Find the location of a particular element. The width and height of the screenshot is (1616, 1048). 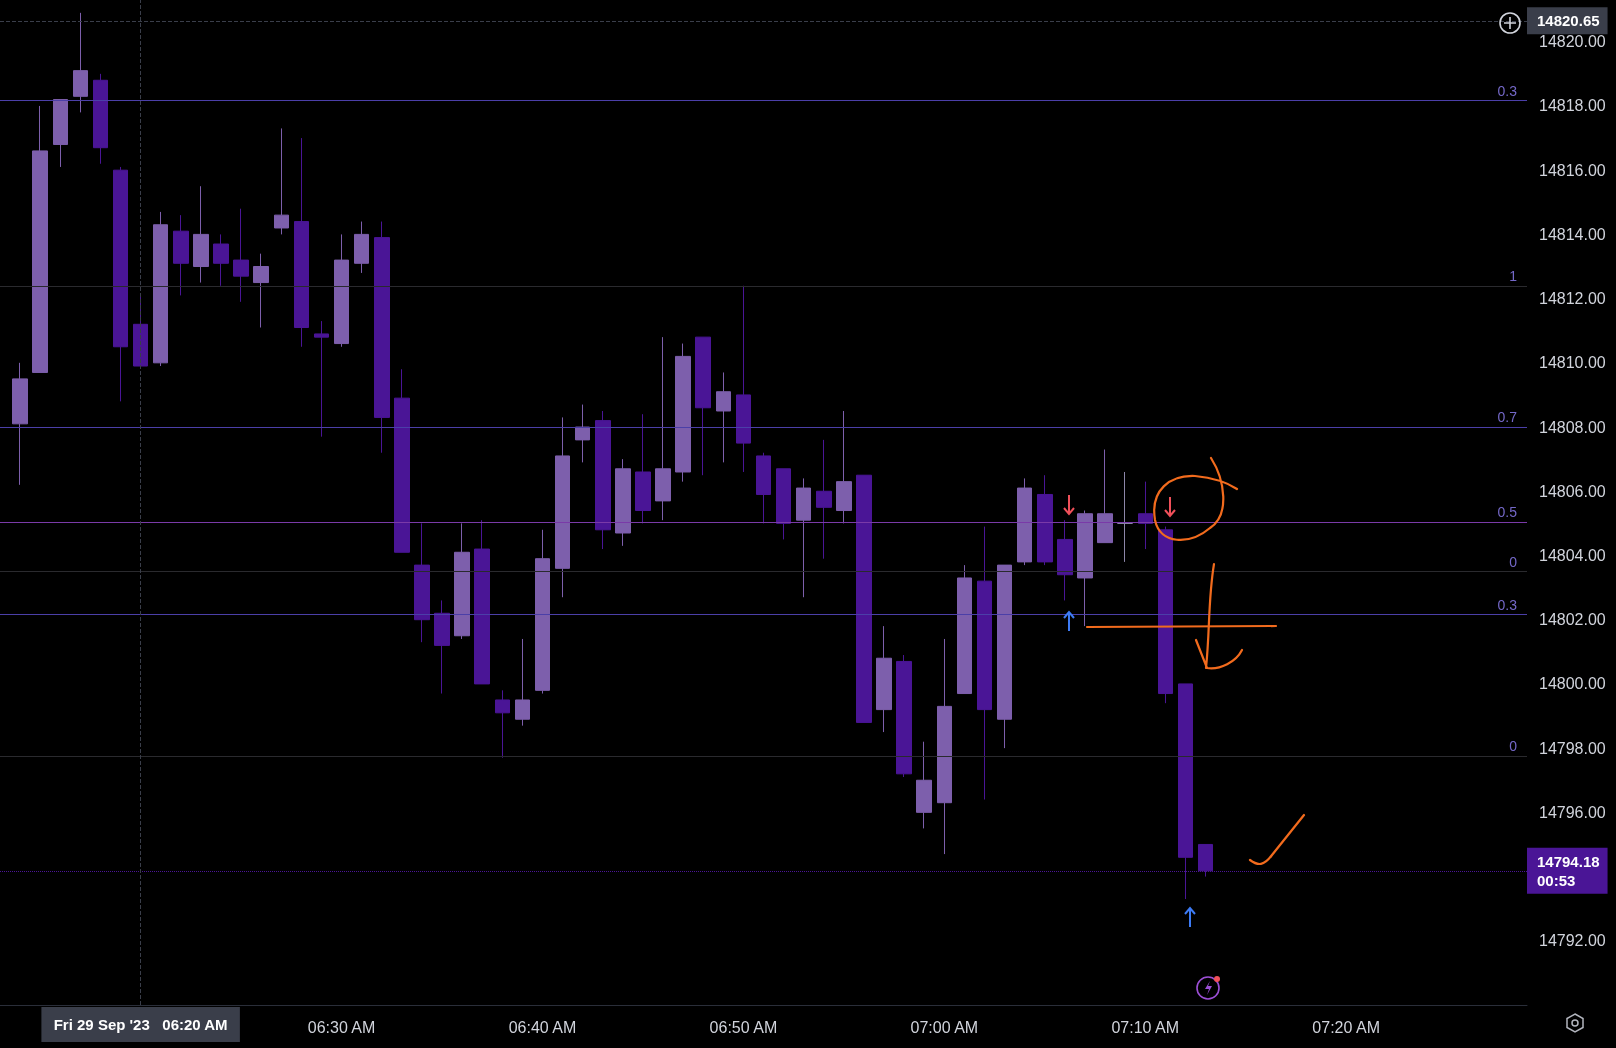

y-tick-label: 14802.00 is located at coordinates (1572, 620).